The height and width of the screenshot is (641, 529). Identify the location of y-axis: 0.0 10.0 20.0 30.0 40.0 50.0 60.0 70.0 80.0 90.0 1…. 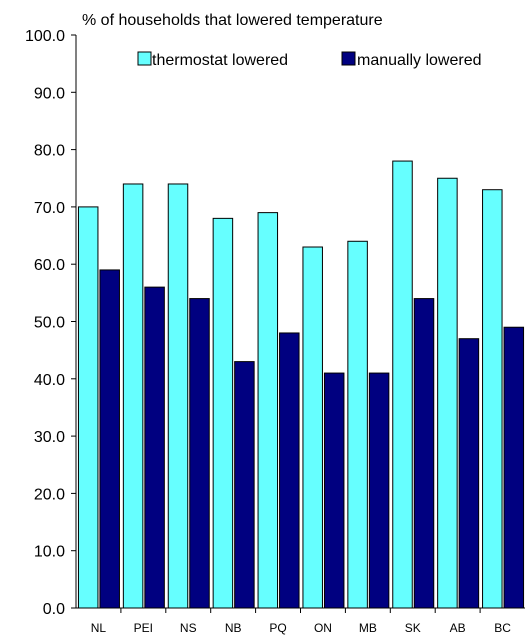
(51, 323).